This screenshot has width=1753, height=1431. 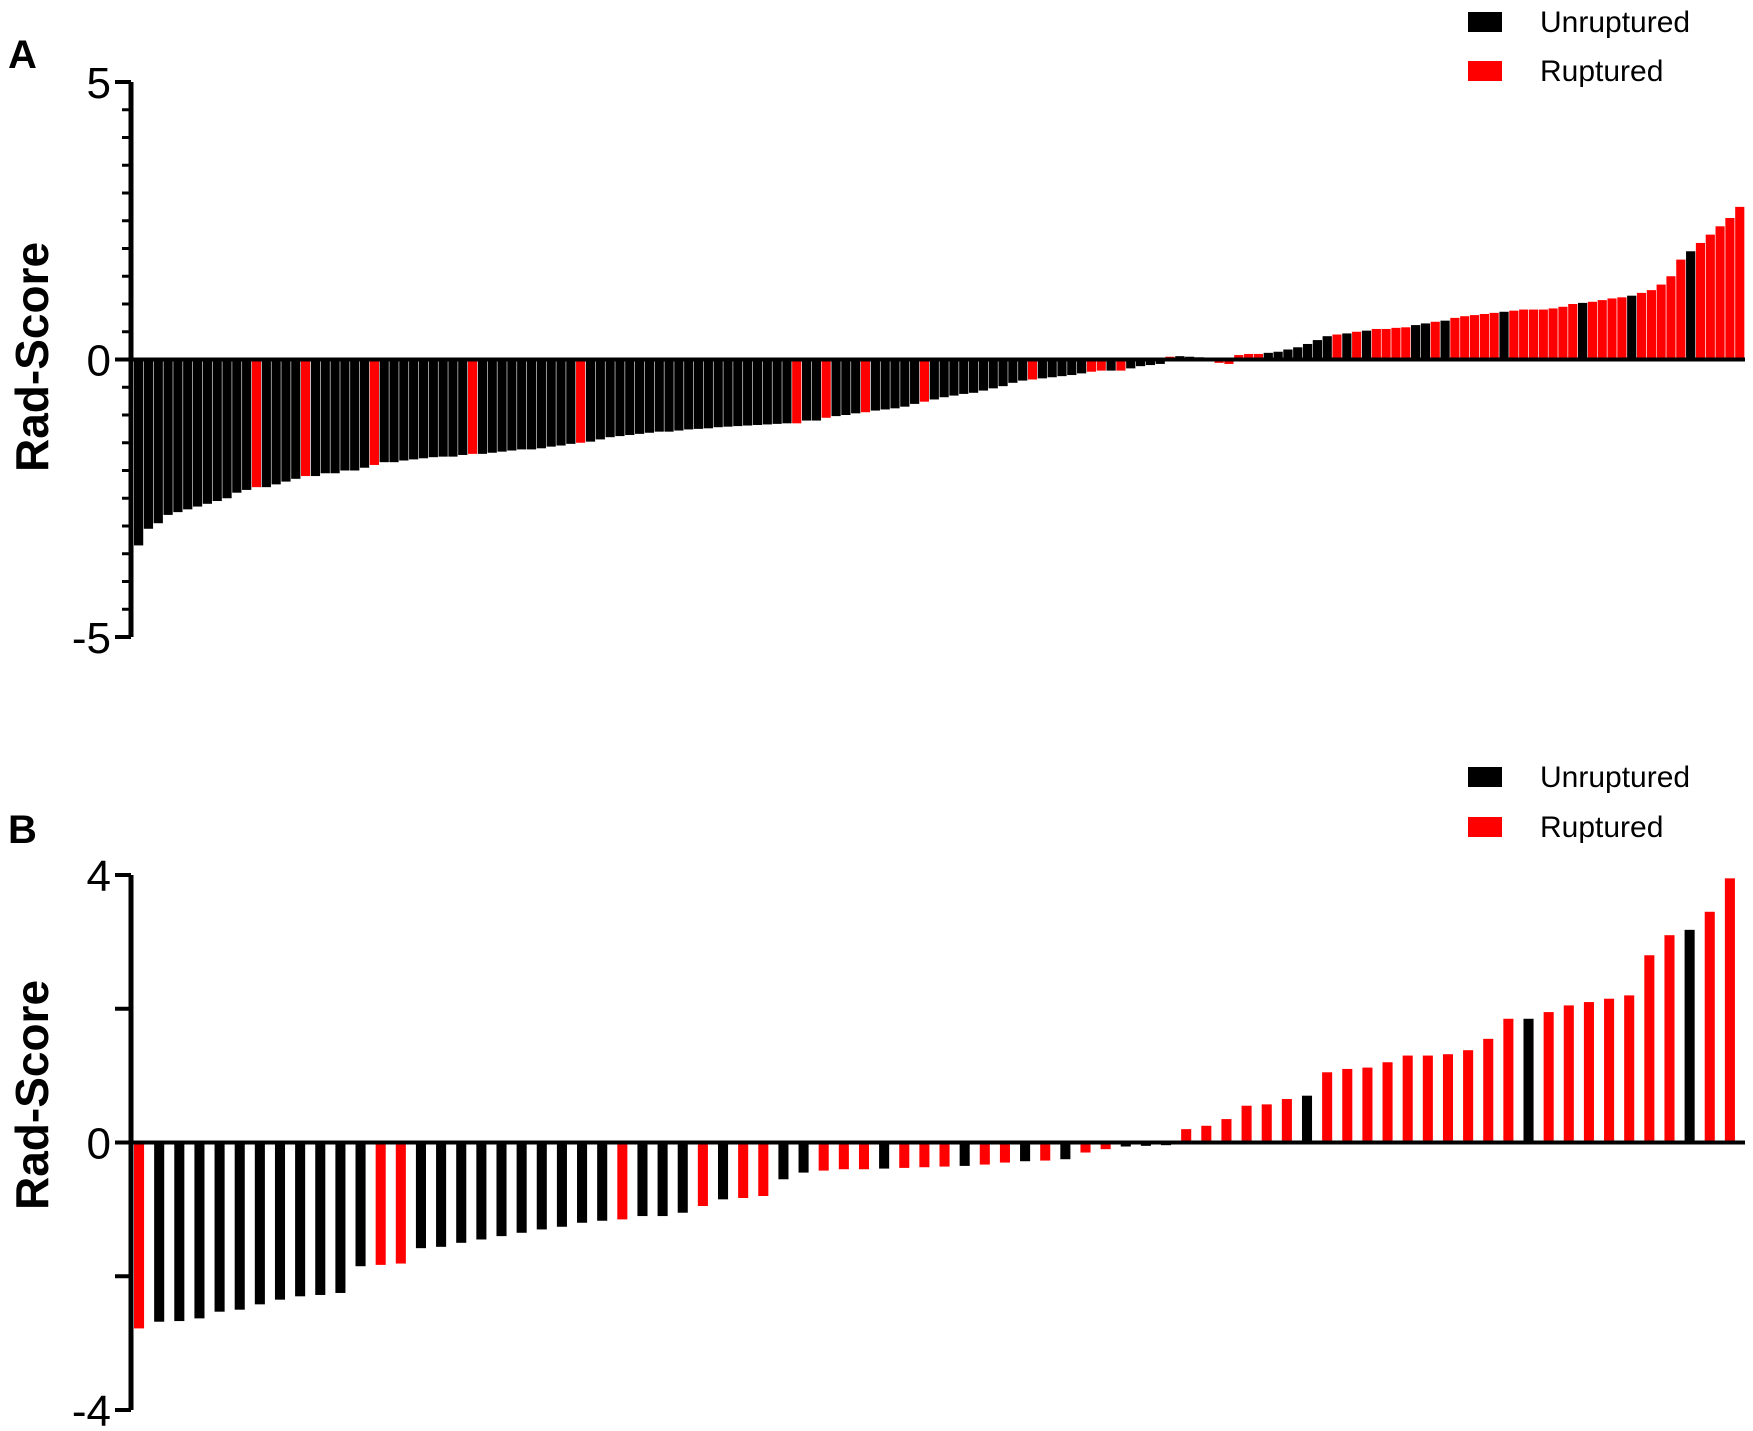 What do you see at coordinates (1601, 71) in the screenshot?
I see `legend-label-ruptured: Ruptured` at bounding box center [1601, 71].